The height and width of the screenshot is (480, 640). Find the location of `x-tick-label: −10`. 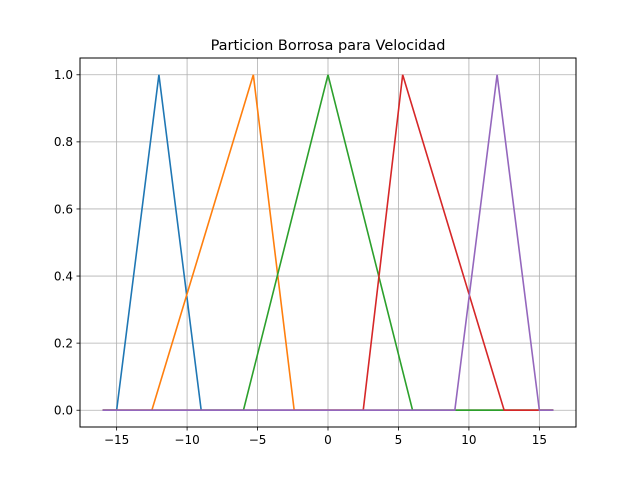

x-tick-label: −10 is located at coordinates (186, 440).